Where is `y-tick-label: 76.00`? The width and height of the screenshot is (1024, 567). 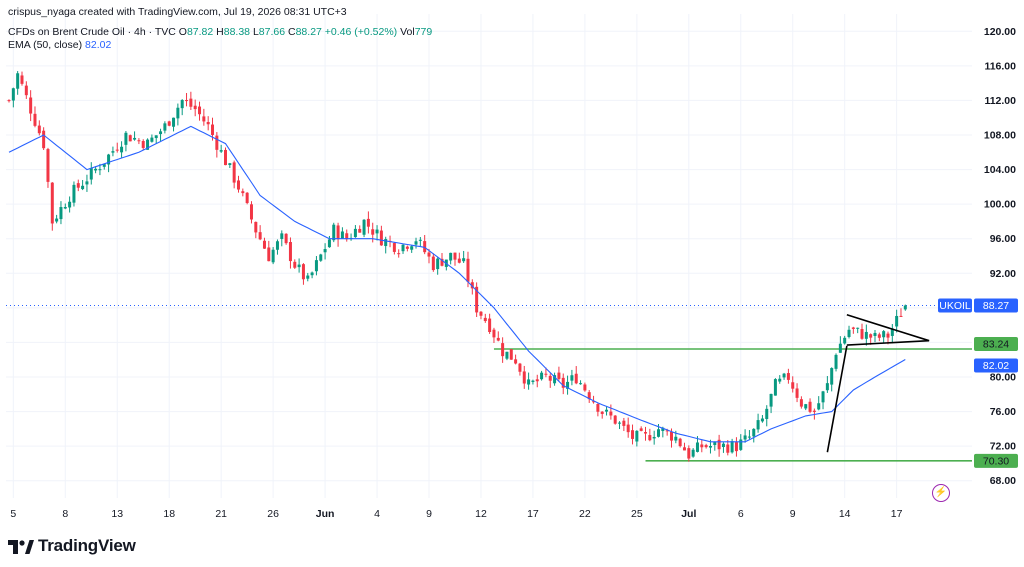
y-tick-label: 76.00 is located at coordinates (1003, 412).